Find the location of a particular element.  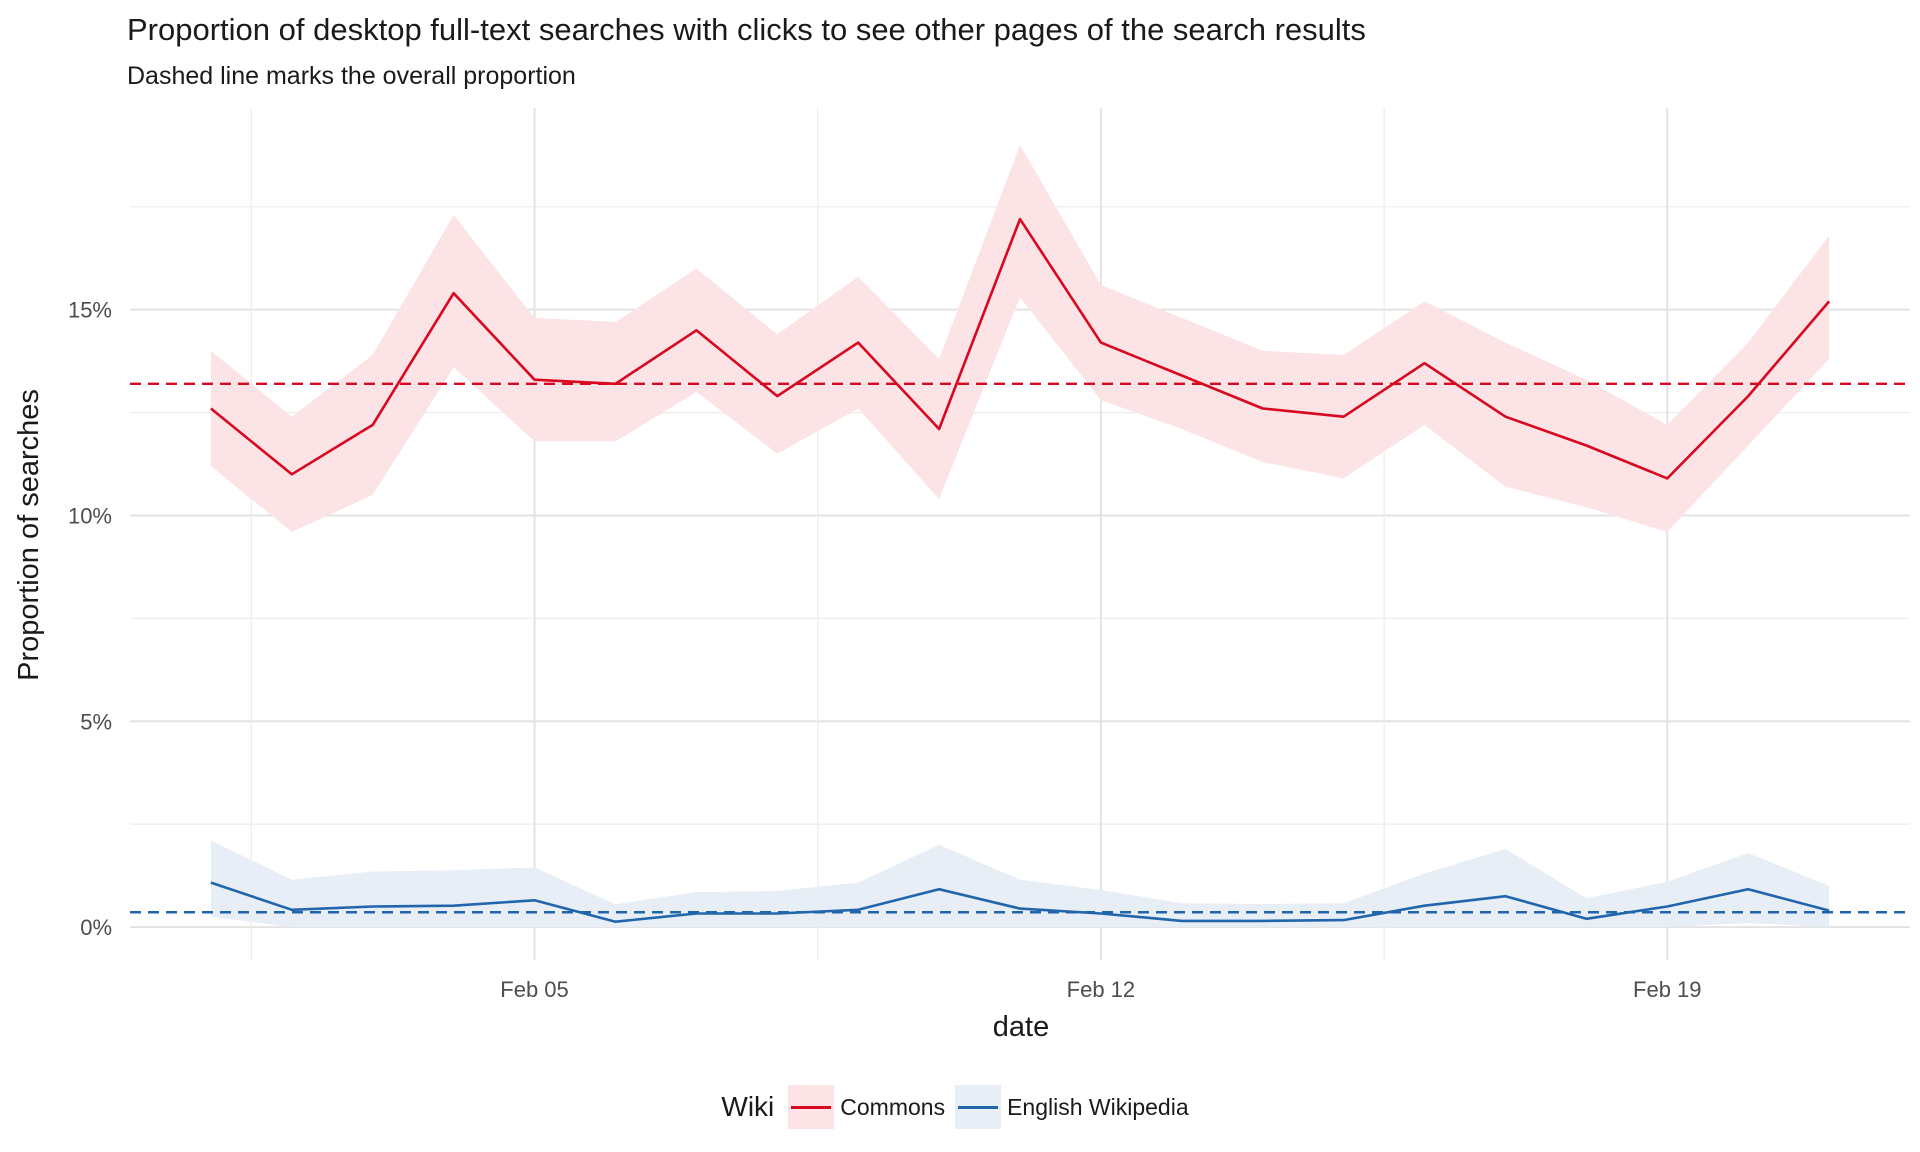

confidence-band-english-wikipedia is located at coordinates (1020, 884).